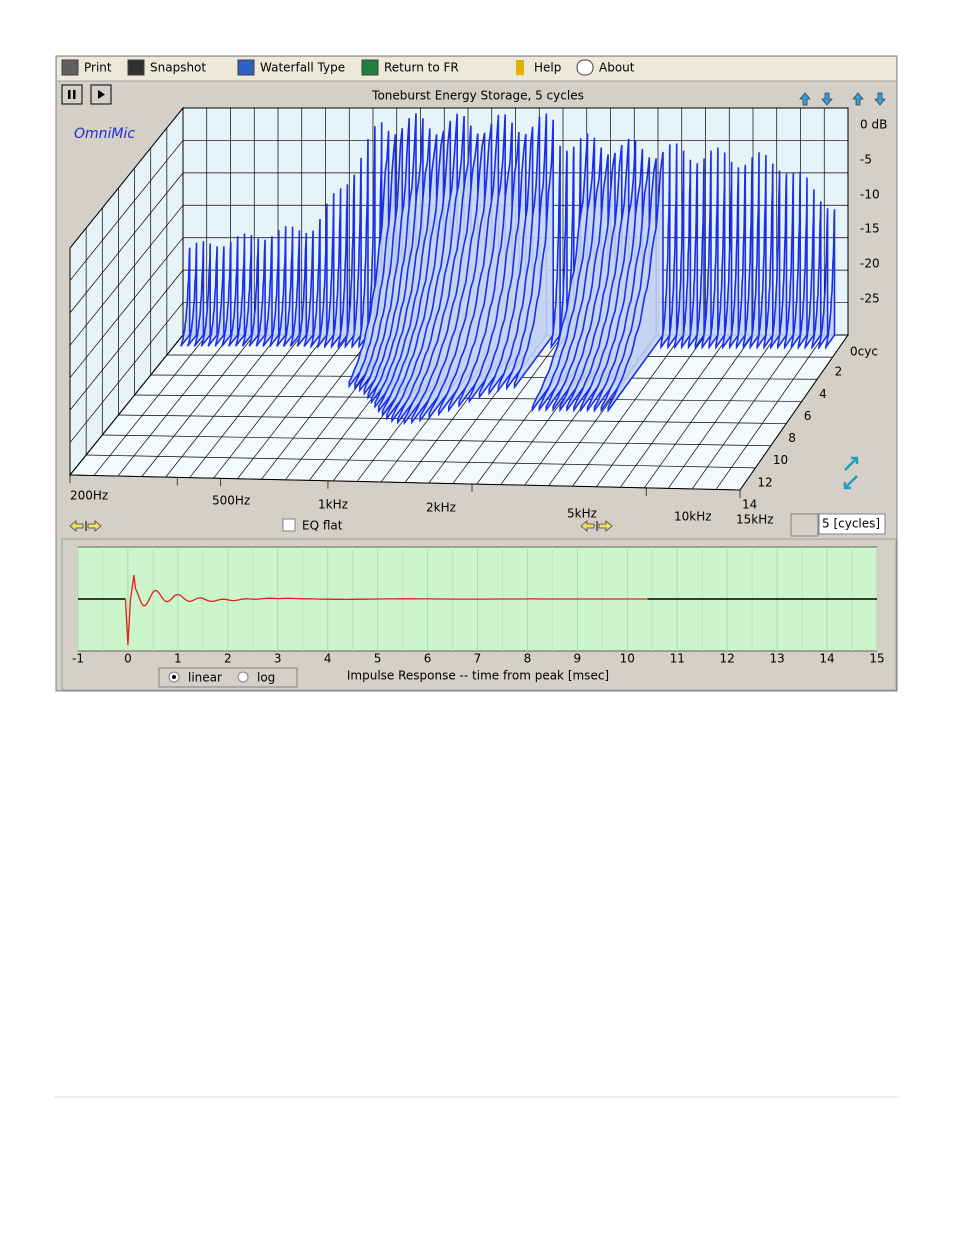 This screenshot has height=1239, width=954. I want to click on toolbar-label: Snapshot, so click(178, 68).